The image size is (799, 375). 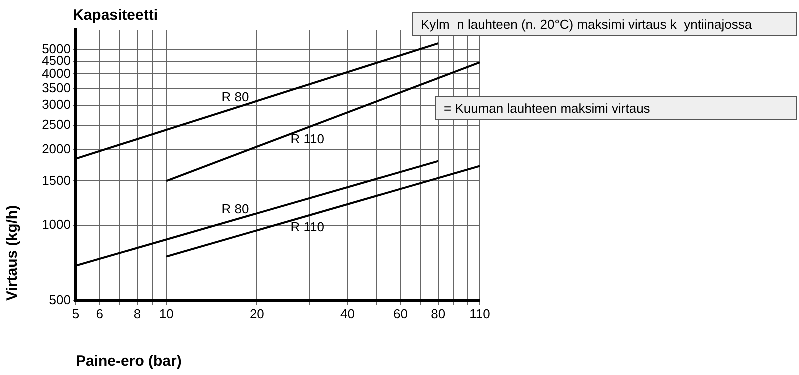 What do you see at coordinates (257, 314) in the screenshot?
I see `x-tick-label: 20` at bounding box center [257, 314].